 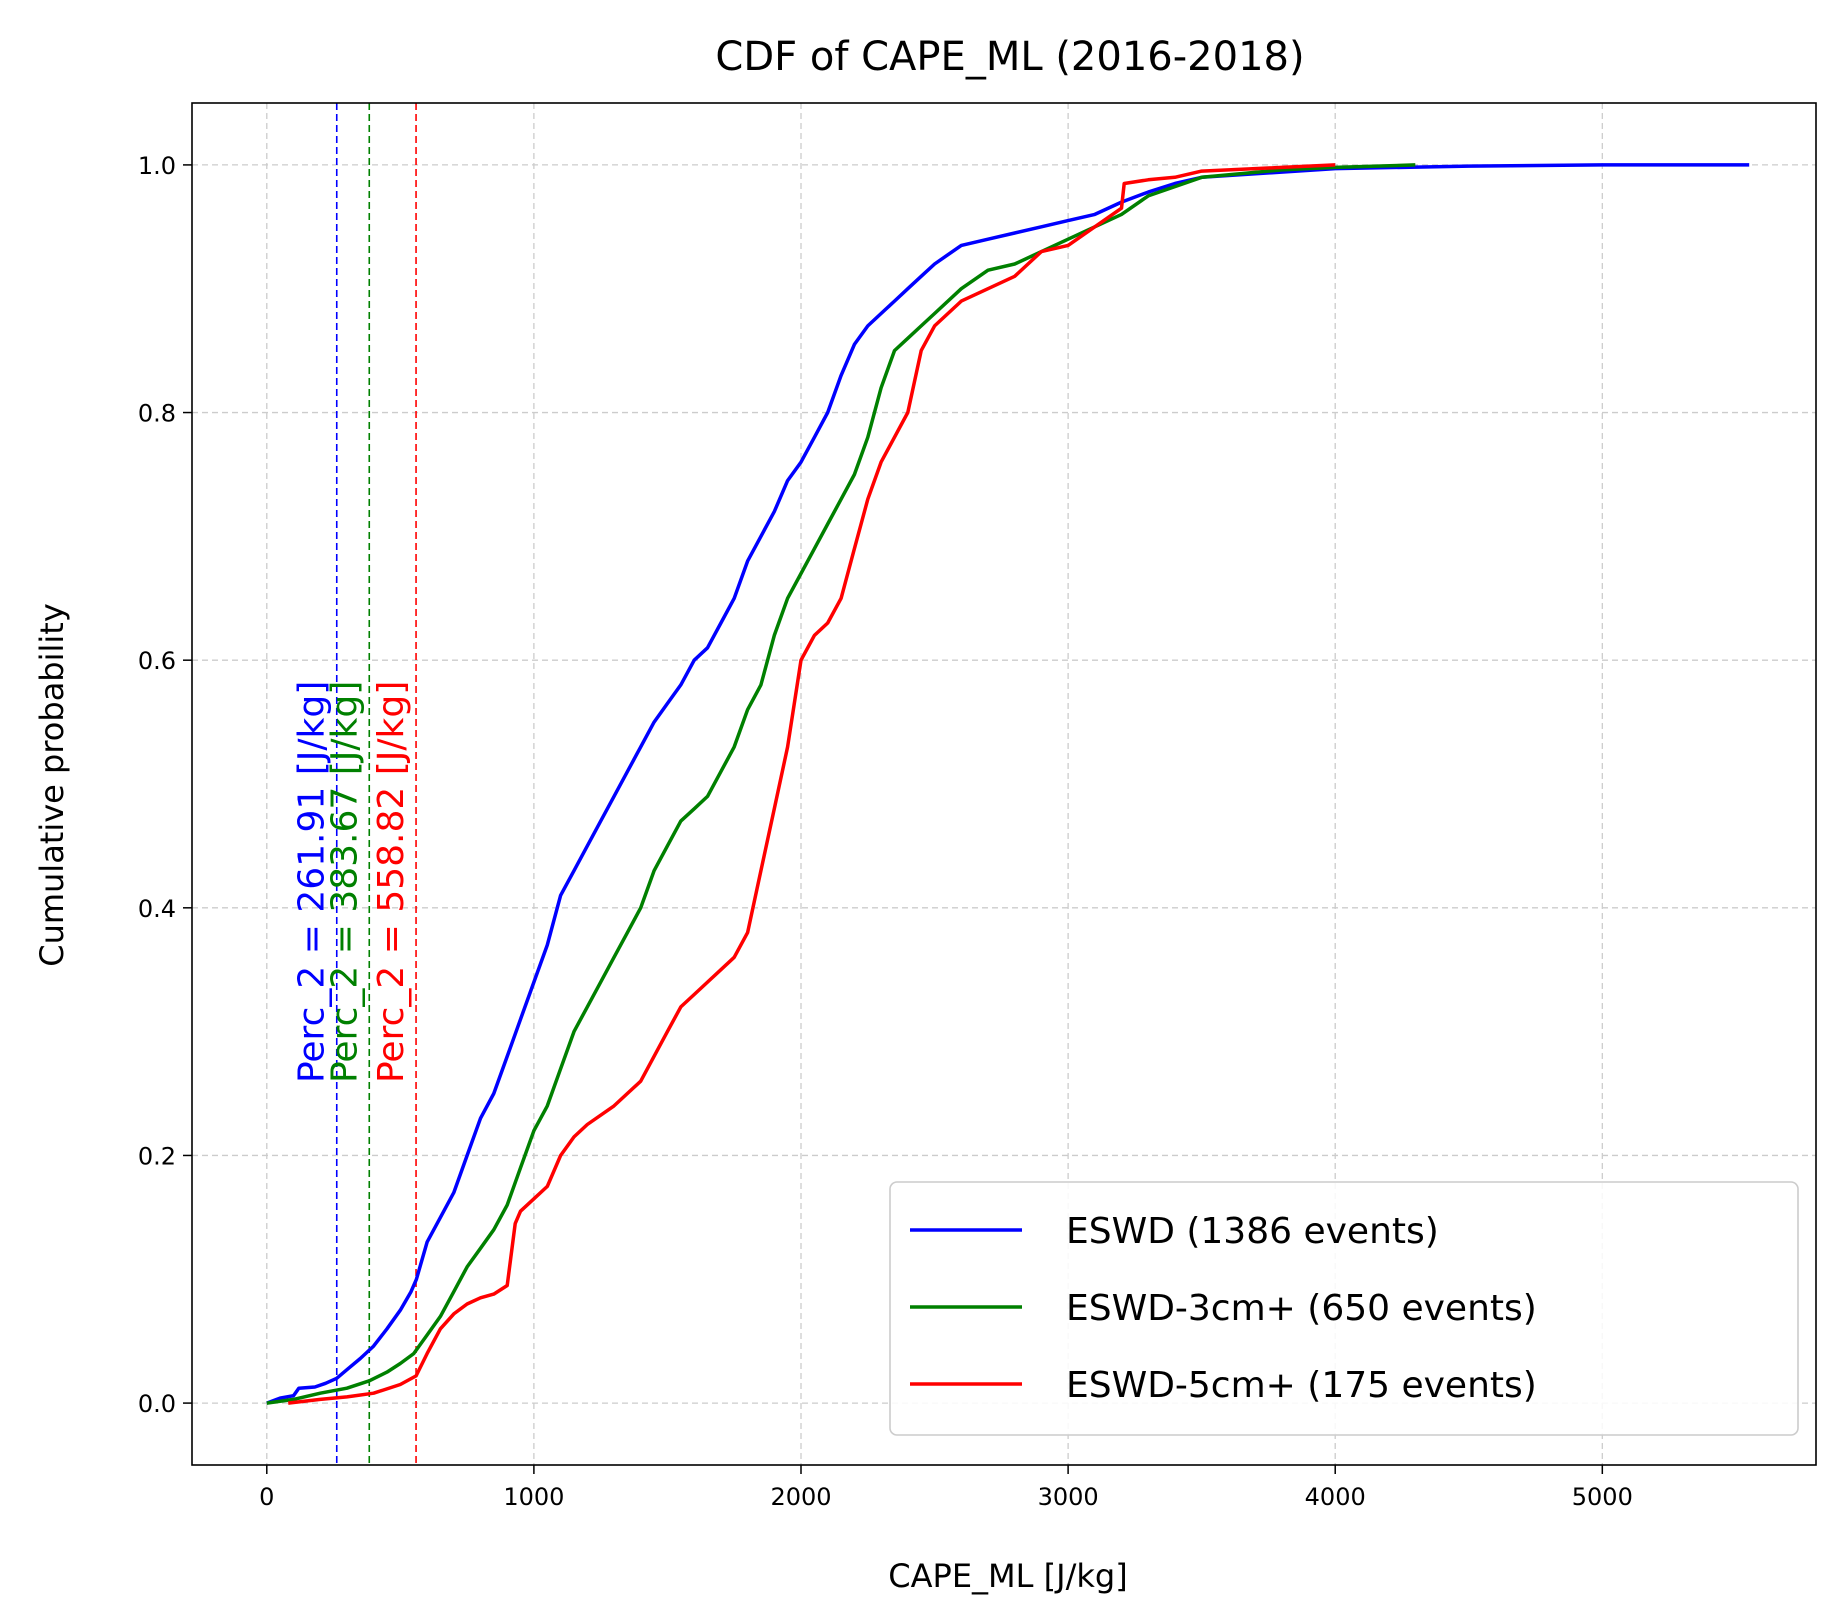 I want to click on y-tick-label: 0.2, so click(x=157, y=1156).